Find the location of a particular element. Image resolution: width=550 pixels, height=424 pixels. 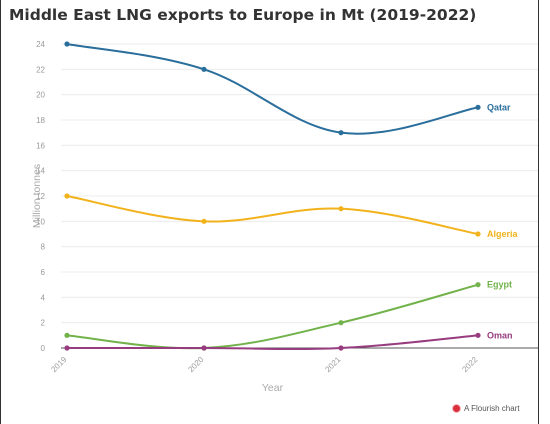

y-tick-label: 20 is located at coordinates (40, 95).